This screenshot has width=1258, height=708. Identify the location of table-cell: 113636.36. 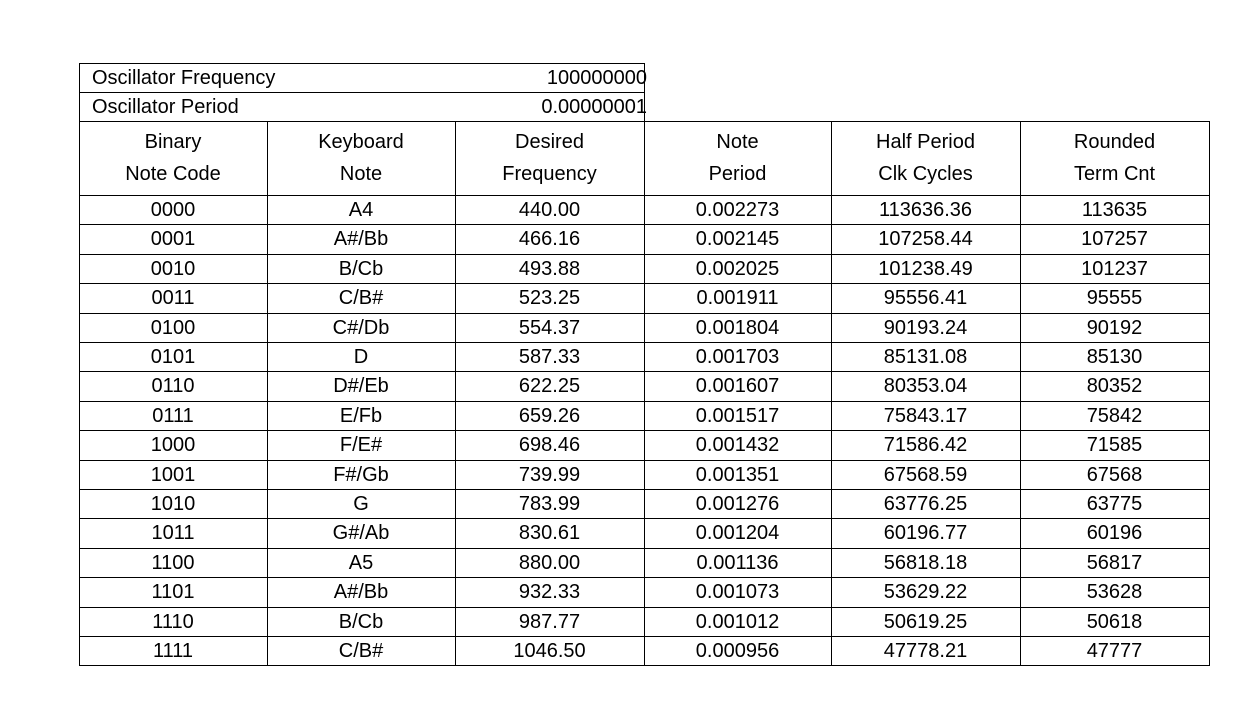
(925, 210).